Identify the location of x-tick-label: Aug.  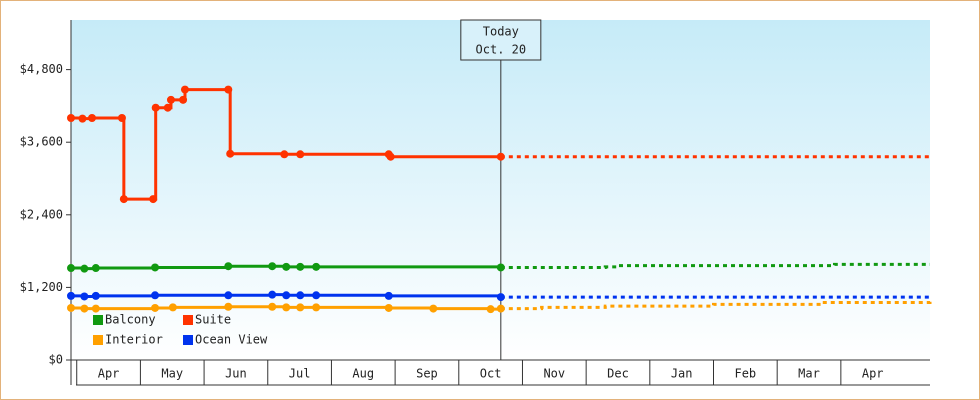
(363, 374).